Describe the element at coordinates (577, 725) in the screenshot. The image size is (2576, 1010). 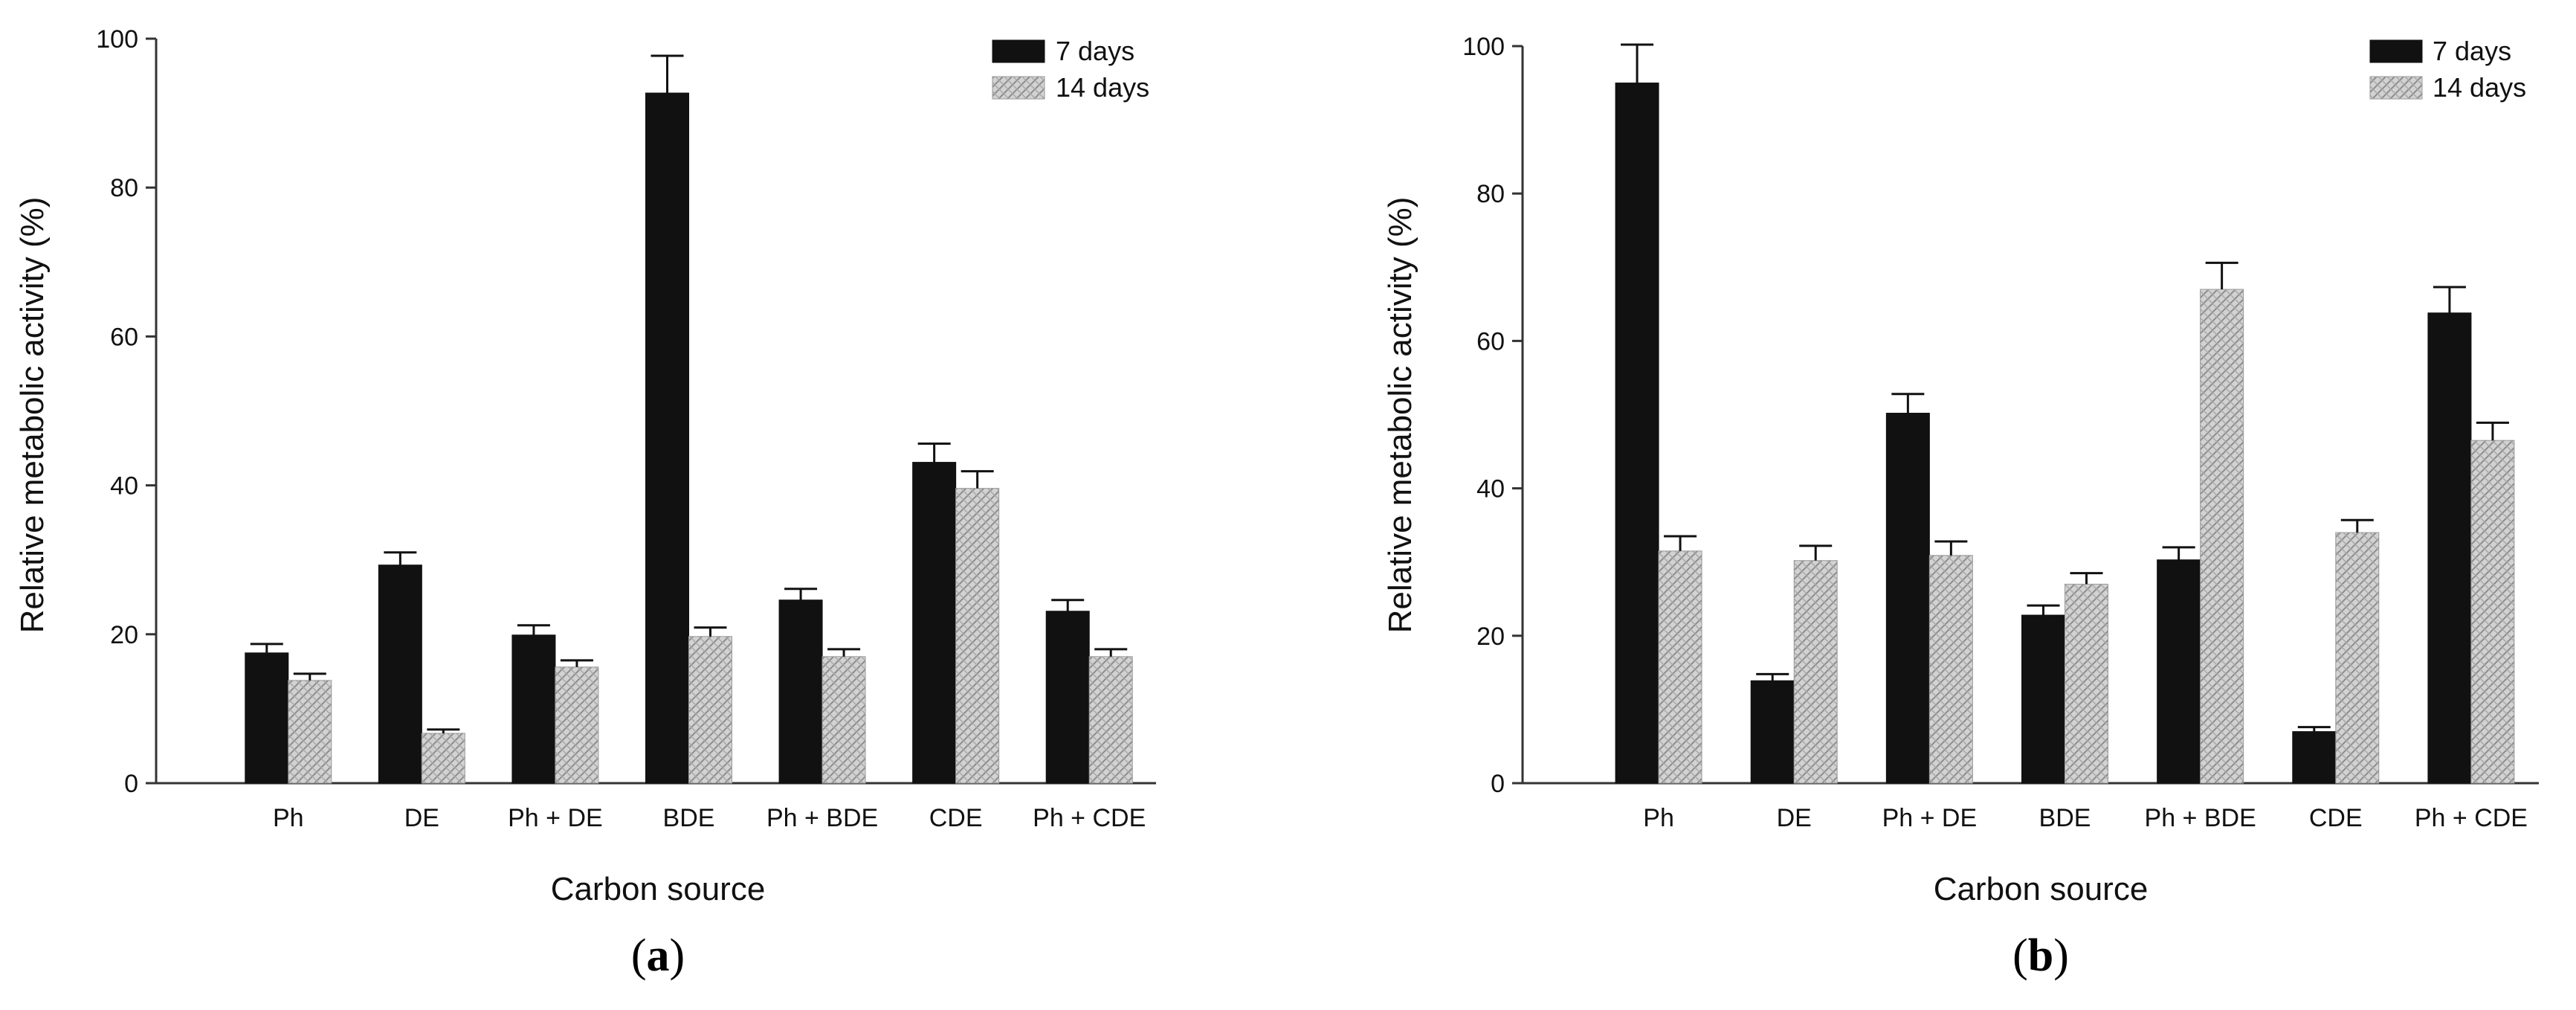
I see `bar-a-2-14days` at that location.